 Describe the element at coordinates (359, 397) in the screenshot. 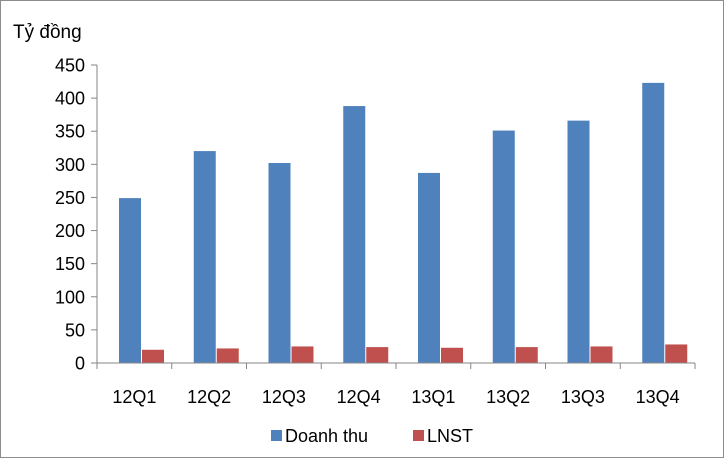

I see `x-tick-label: 12Q4` at that location.